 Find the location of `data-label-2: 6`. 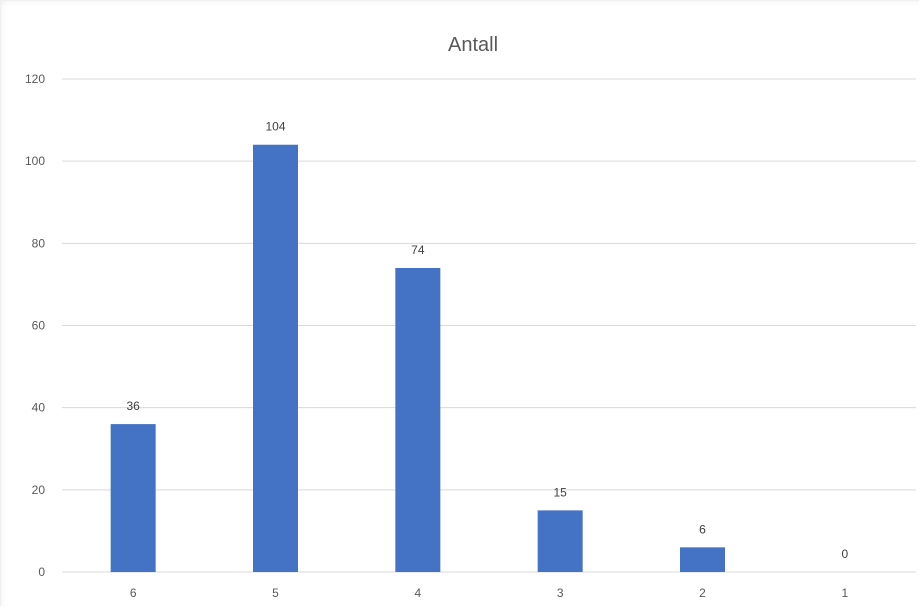

data-label-2: 6 is located at coordinates (702, 529).